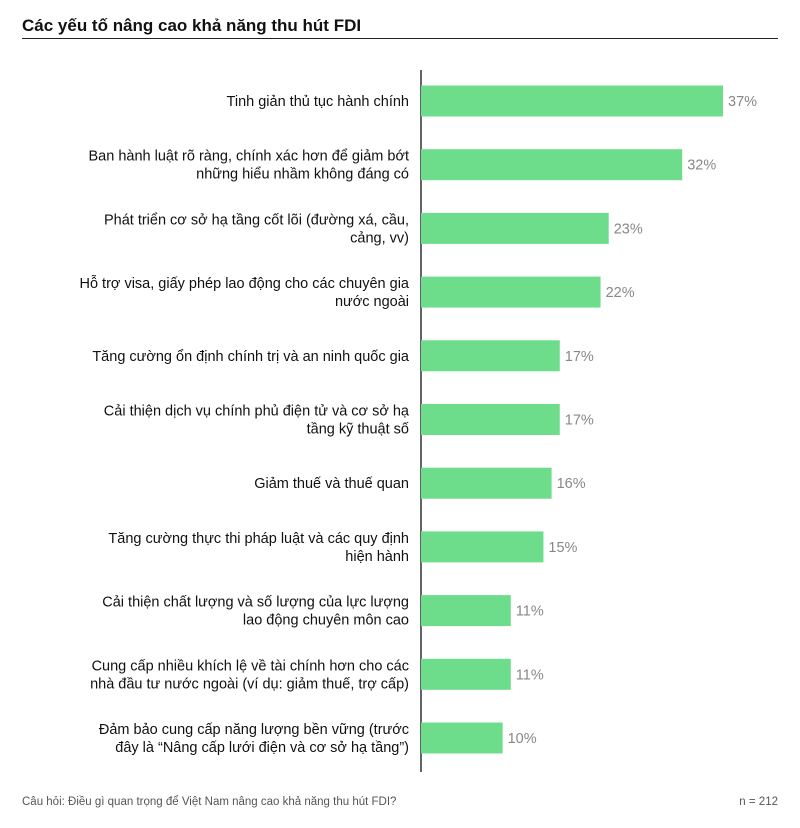 The height and width of the screenshot is (828, 800). What do you see at coordinates (372, 302) in the screenshot?
I see `category-label: nước ngoài` at bounding box center [372, 302].